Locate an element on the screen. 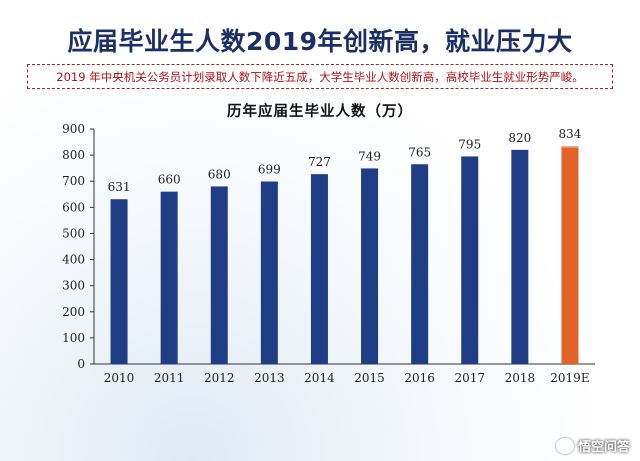  x-tick-label: 2019E is located at coordinates (569, 378).